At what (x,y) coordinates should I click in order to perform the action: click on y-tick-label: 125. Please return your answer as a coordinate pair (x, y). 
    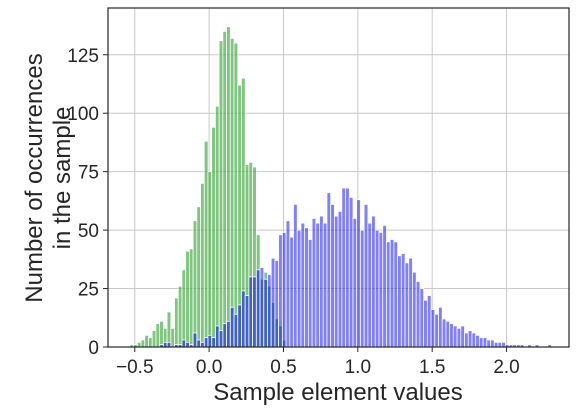
    Looking at the image, I should click on (83, 56).